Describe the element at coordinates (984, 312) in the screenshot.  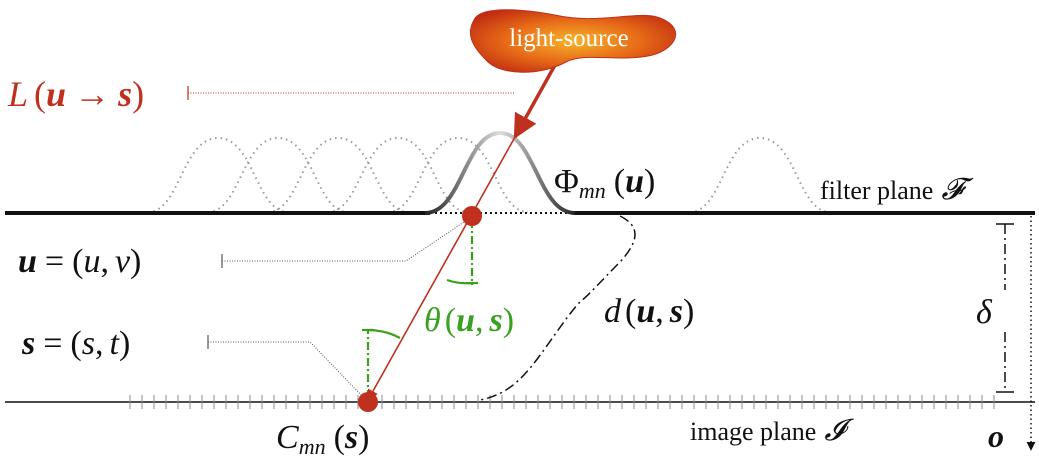
I see `delta-label: δ` at that location.